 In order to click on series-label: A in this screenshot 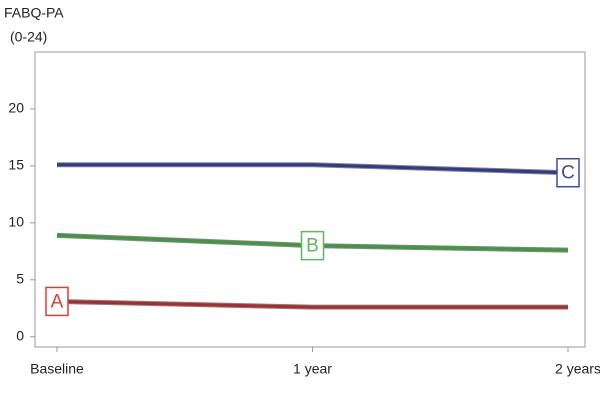, I will do `click(57, 301)`.